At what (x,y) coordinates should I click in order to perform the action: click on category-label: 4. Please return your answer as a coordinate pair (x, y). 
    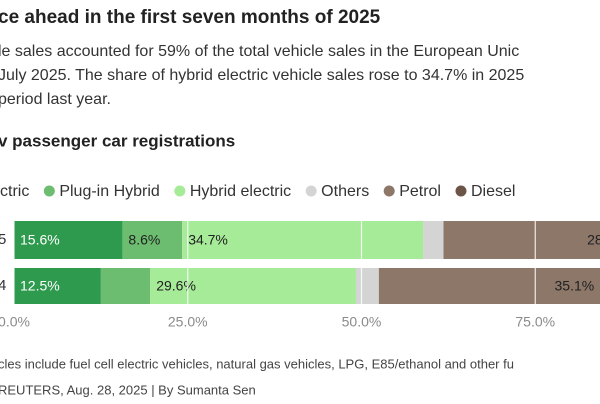
    Looking at the image, I should click on (3, 285).